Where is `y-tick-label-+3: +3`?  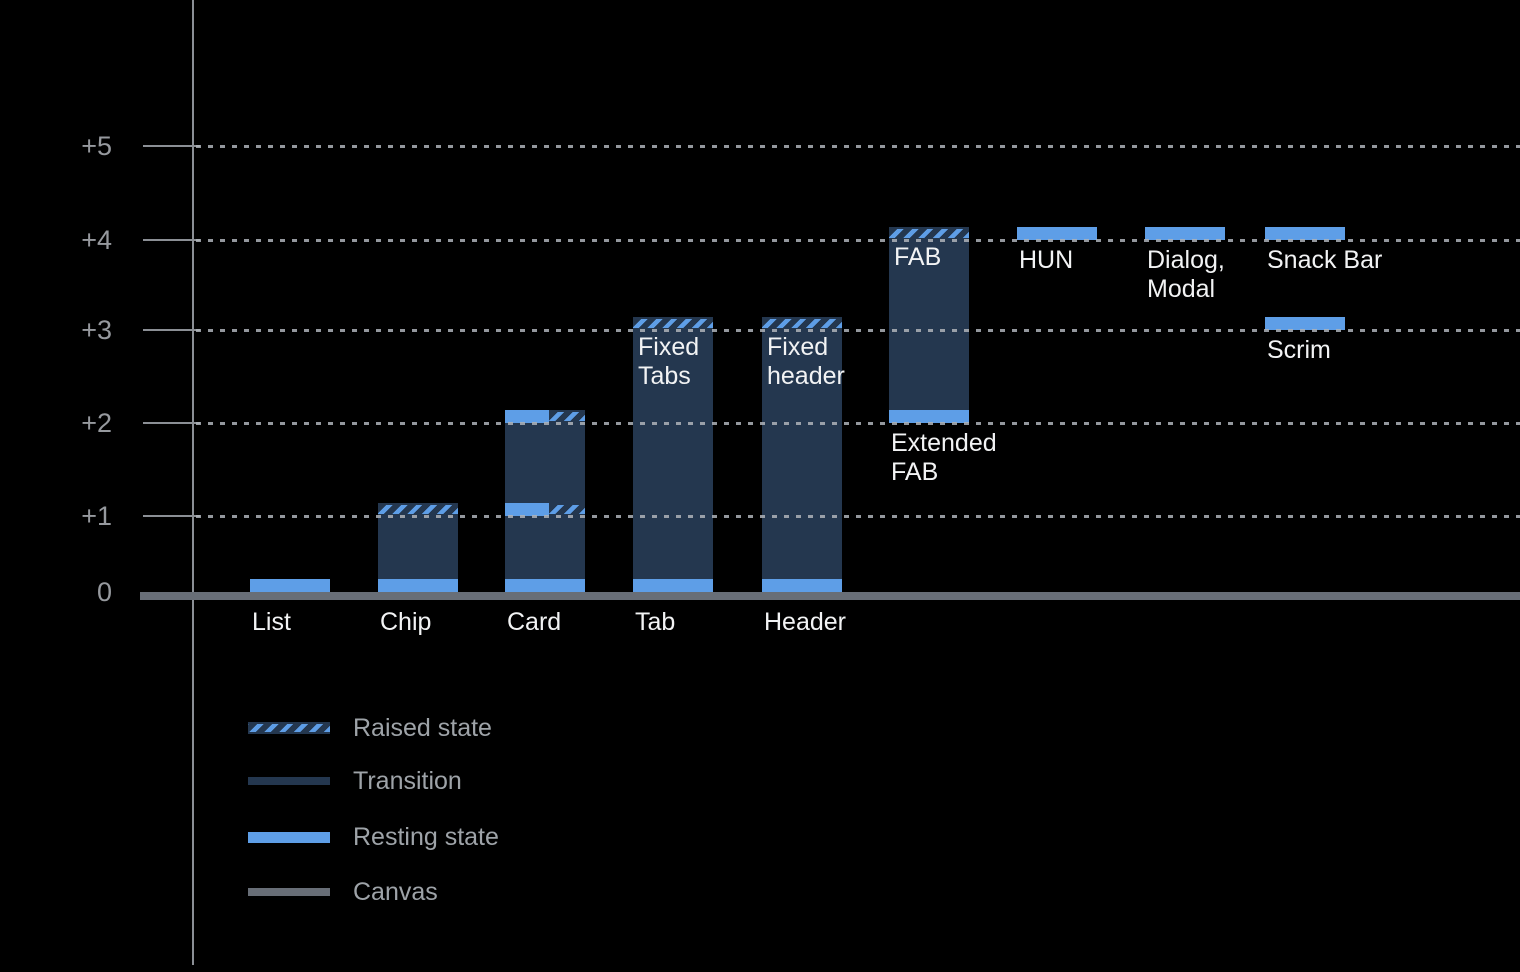 y-tick-label-+3: +3 is located at coordinates (96, 330).